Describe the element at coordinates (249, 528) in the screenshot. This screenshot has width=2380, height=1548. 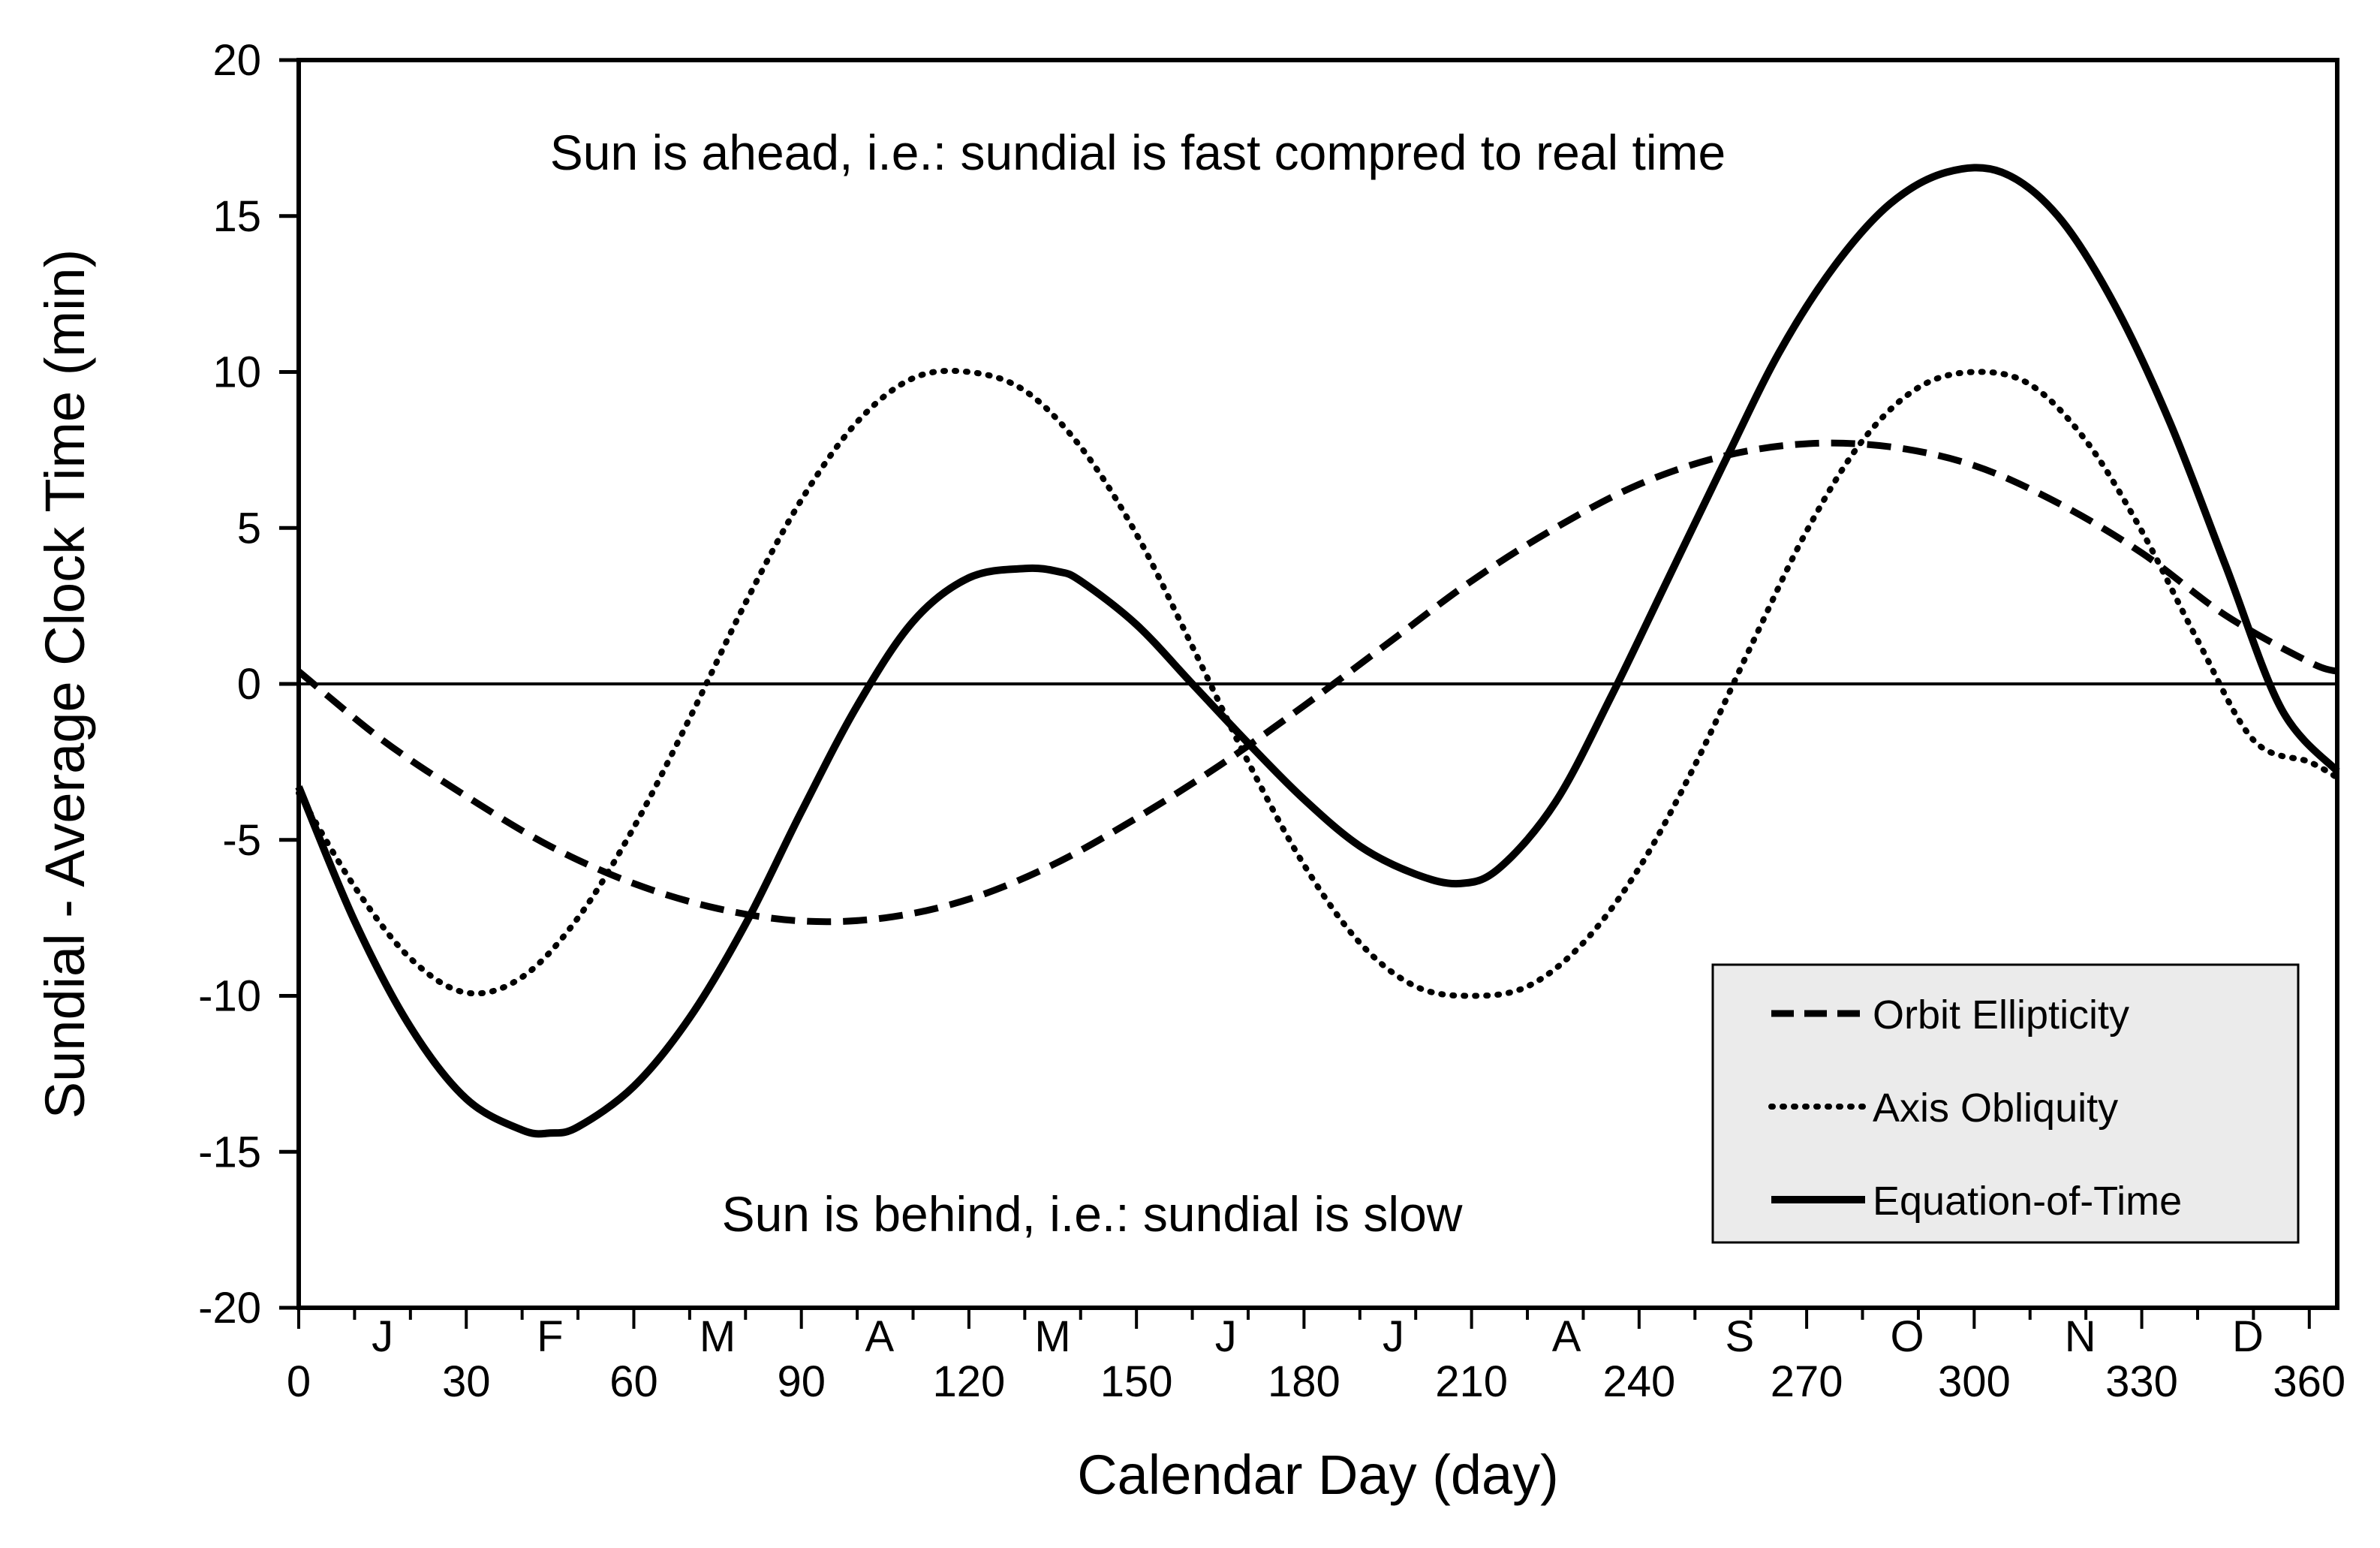
I see `y-tick-label: 5` at that location.